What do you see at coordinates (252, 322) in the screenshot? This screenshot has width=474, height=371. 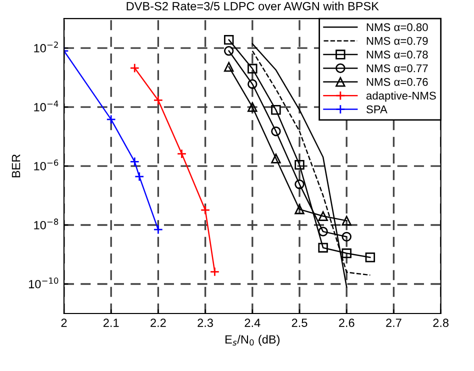 I see `x-tick-label: 2.4` at bounding box center [252, 322].